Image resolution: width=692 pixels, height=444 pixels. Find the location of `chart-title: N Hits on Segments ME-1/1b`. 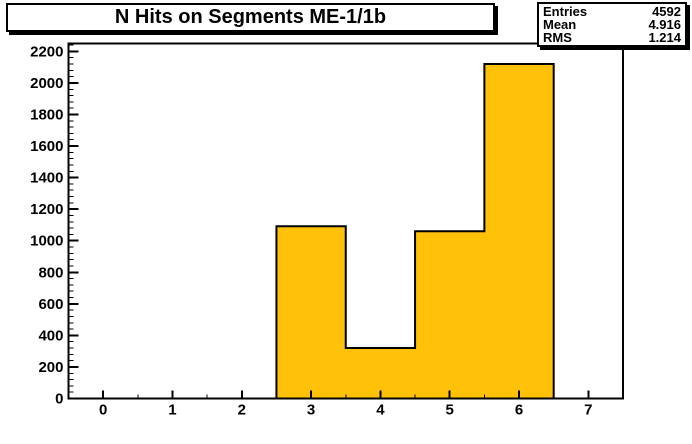

chart-title: N Hits on Segments ME-1/1b is located at coordinates (250, 17).